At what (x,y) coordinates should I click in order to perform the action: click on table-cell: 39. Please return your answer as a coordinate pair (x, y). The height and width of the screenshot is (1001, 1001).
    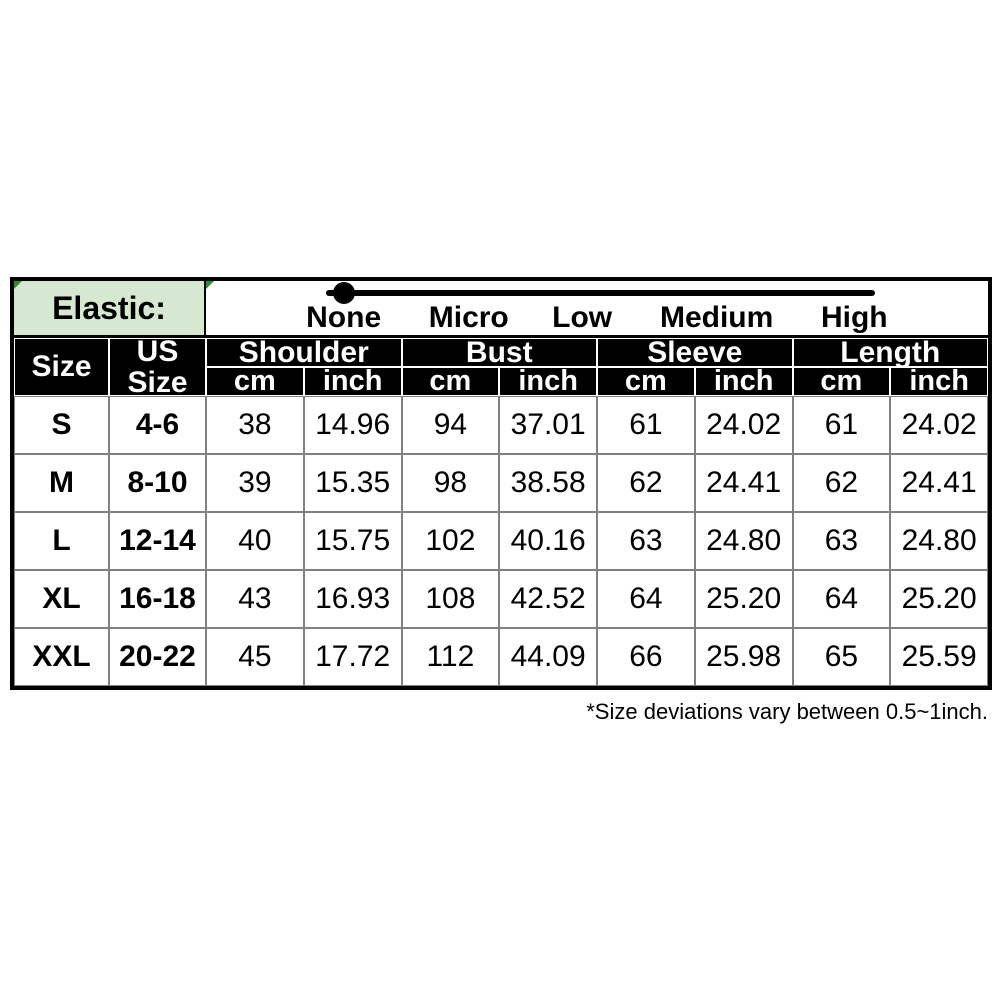
    Looking at the image, I should click on (255, 483).